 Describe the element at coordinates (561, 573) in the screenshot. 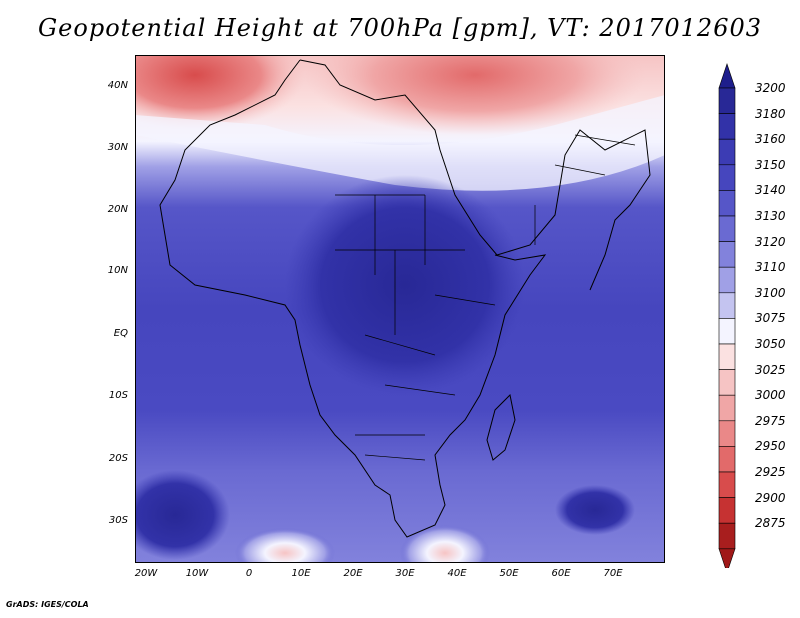

I see `lon-label-60e: 60E` at that location.